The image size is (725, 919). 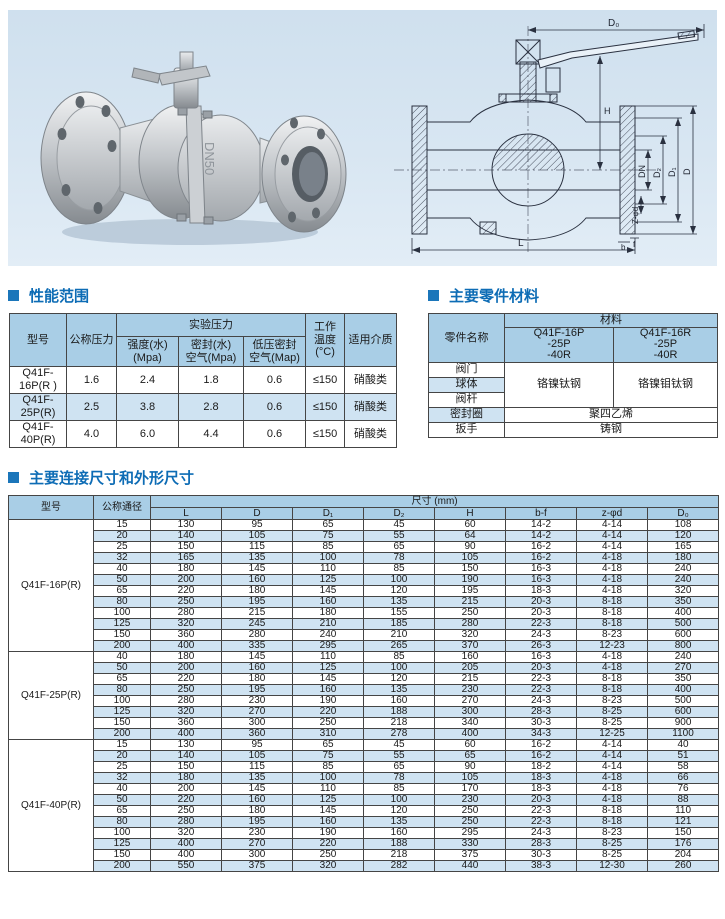 I want to click on data-cell: 扳手, so click(x=466, y=429).